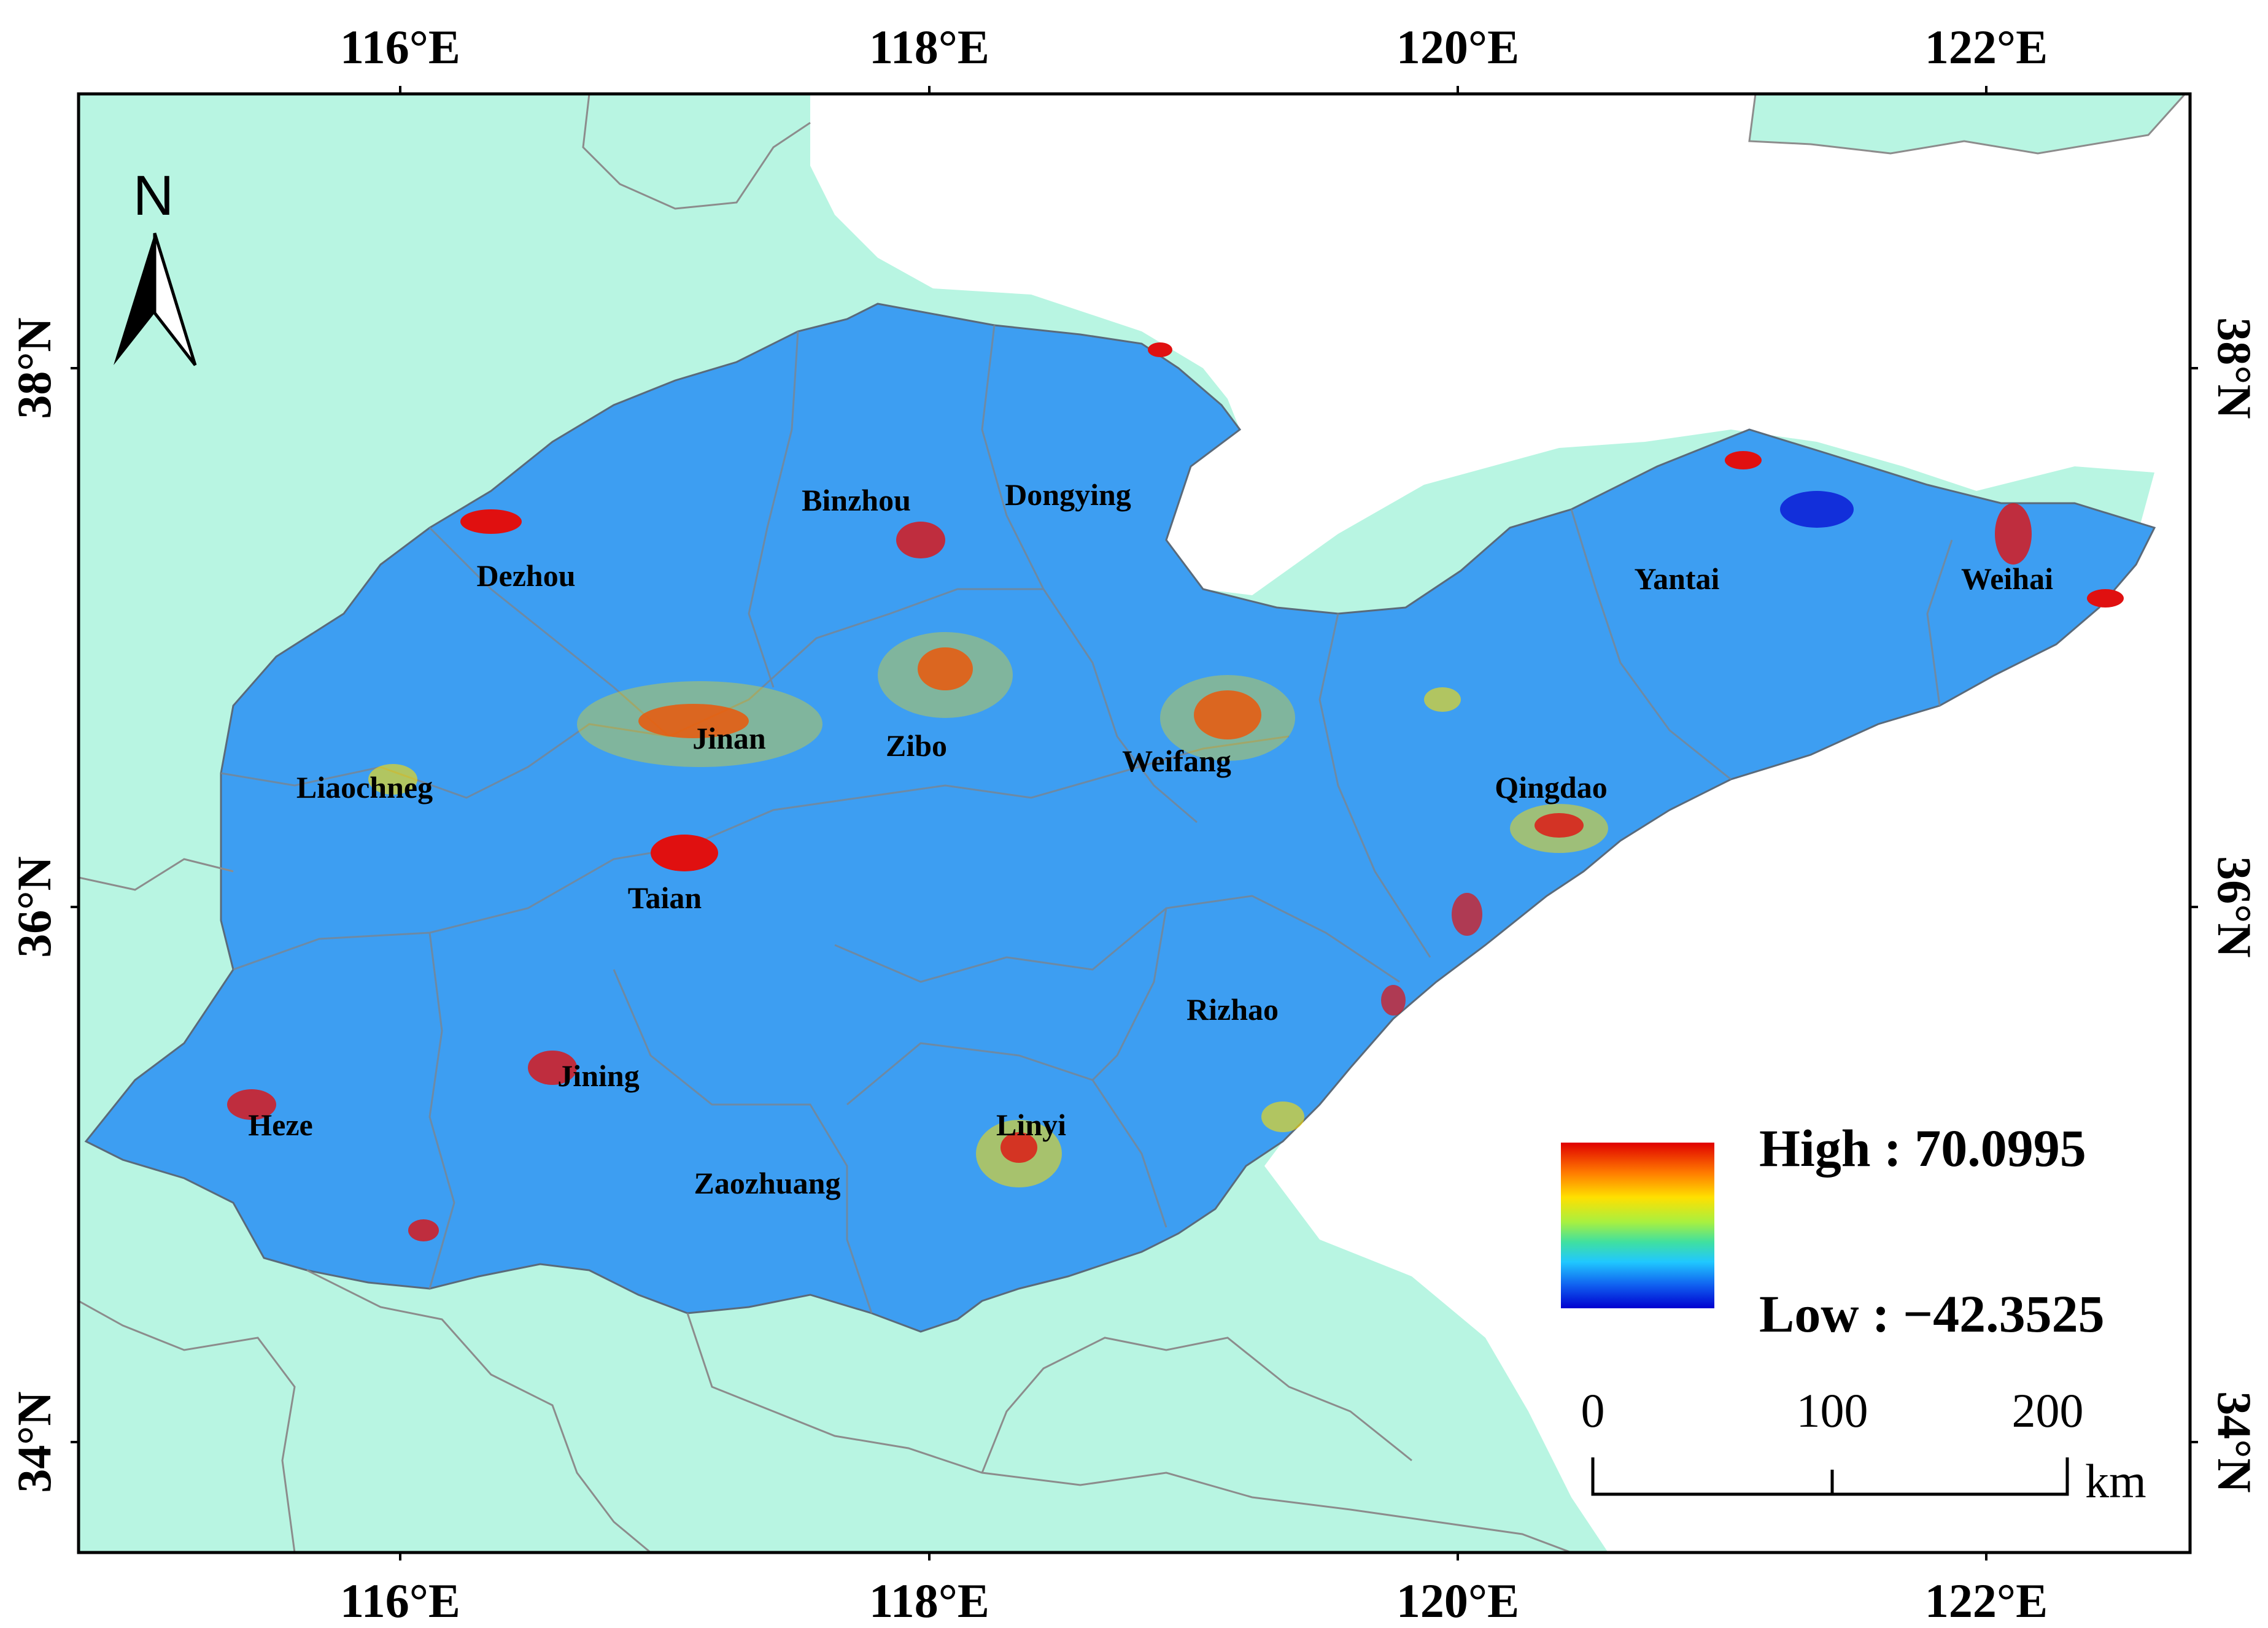 The height and width of the screenshot is (1628, 2268). I want to click on legend-high-label: High : 70.0995, so click(1923, 1148).